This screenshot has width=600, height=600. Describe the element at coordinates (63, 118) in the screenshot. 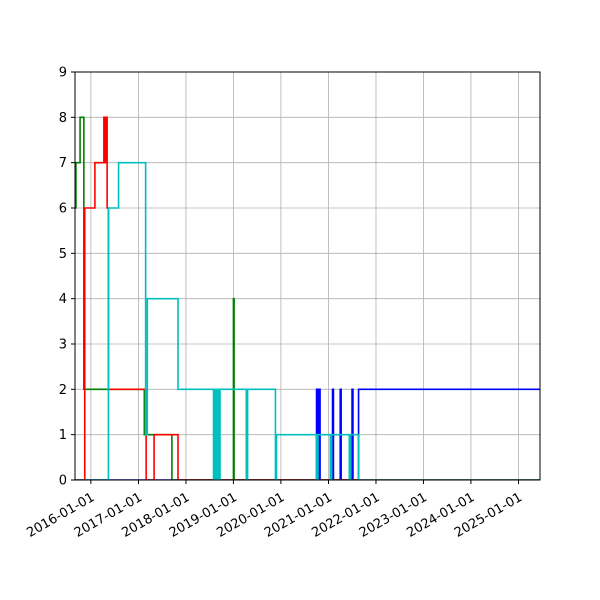

I see `y-tick-label: 8` at that location.